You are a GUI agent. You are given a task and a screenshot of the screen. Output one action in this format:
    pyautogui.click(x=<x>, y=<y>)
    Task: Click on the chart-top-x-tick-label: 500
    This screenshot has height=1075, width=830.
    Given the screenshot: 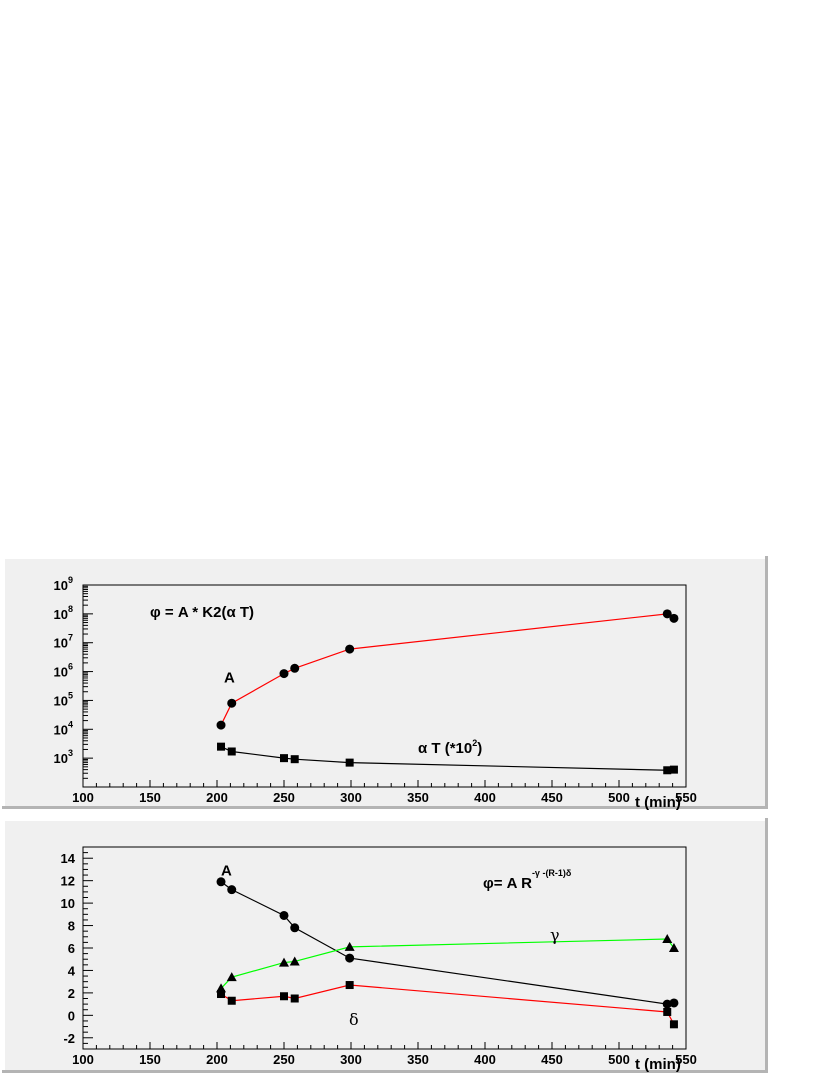 What is the action you would take?
    pyautogui.click(x=619, y=797)
    